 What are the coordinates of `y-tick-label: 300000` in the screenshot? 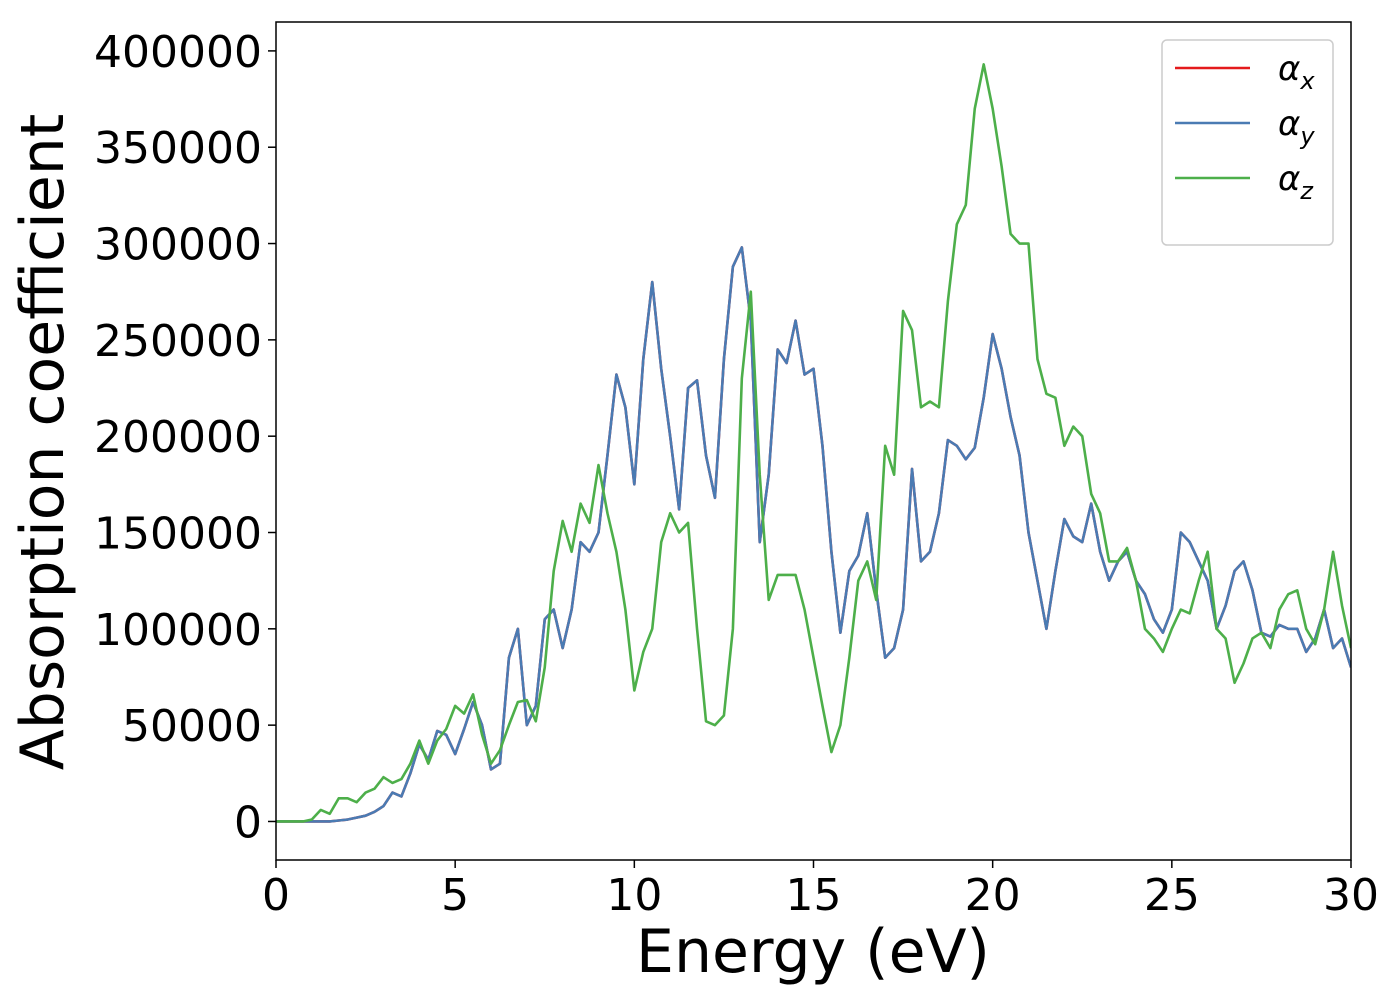 It's located at (178, 245).